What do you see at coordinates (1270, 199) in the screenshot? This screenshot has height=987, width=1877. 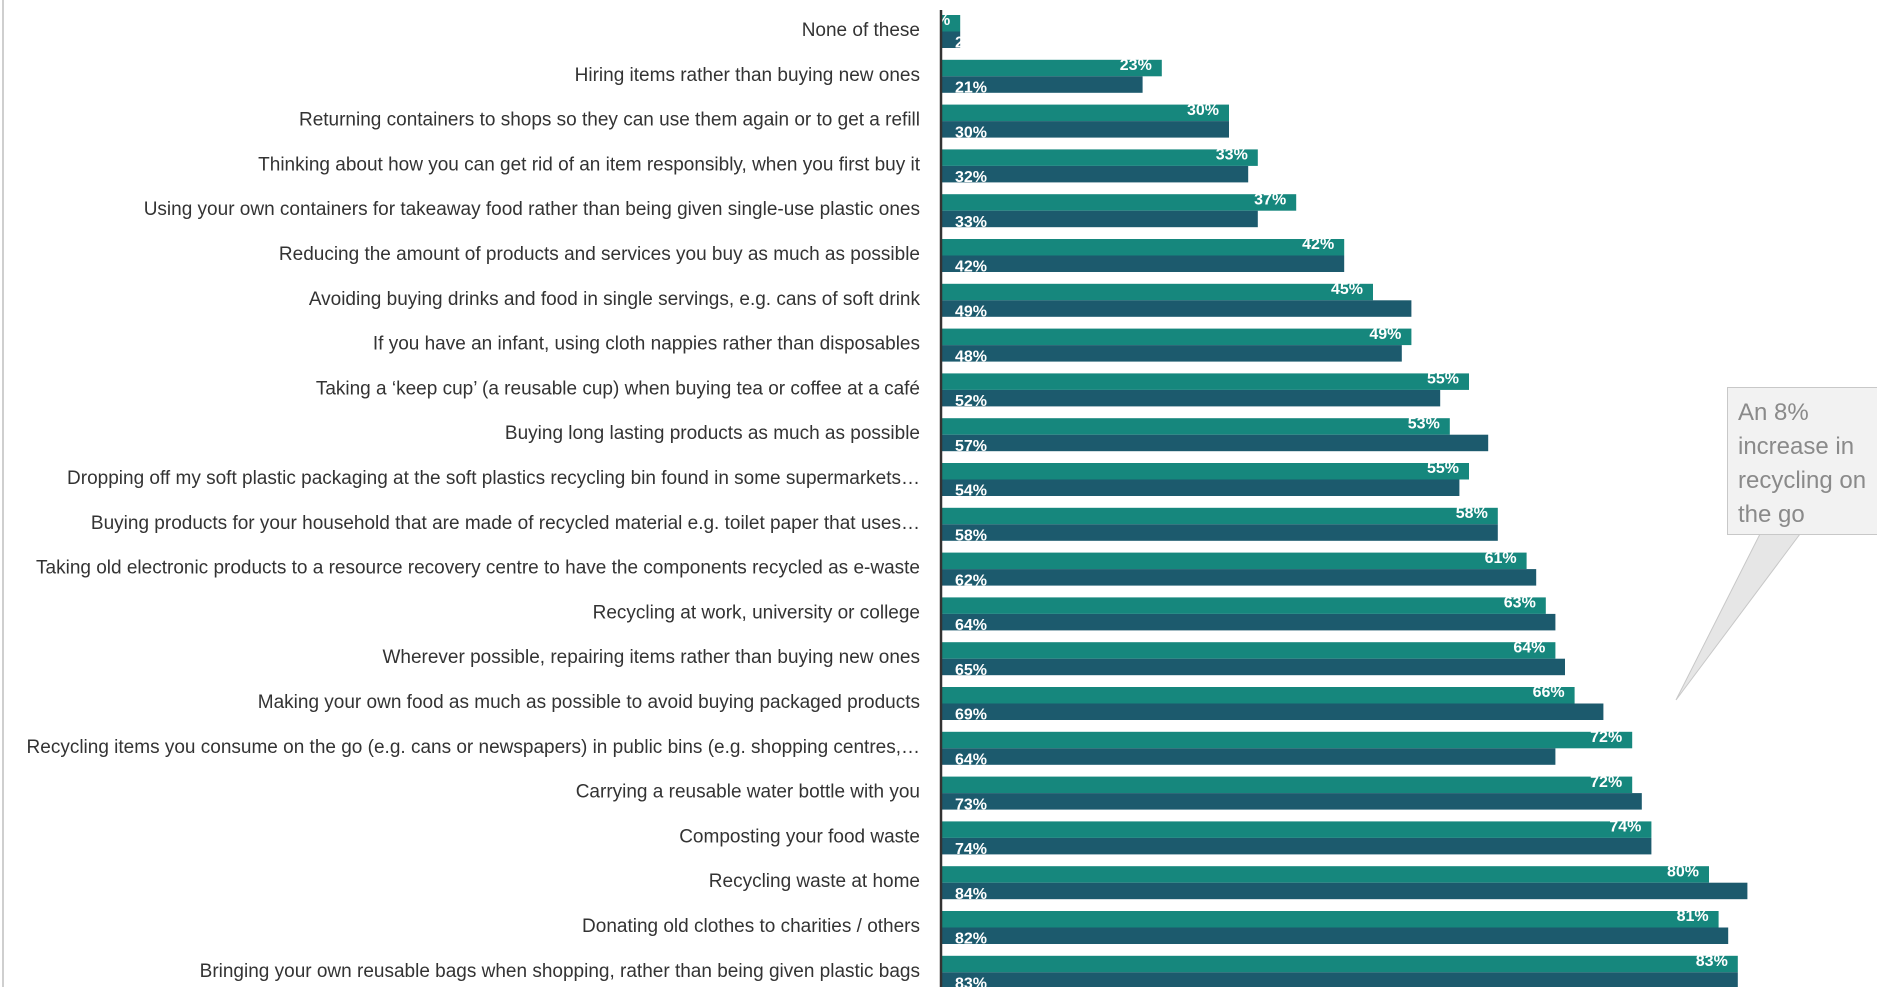 I see `value-label: 37%` at bounding box center [1270, 199].